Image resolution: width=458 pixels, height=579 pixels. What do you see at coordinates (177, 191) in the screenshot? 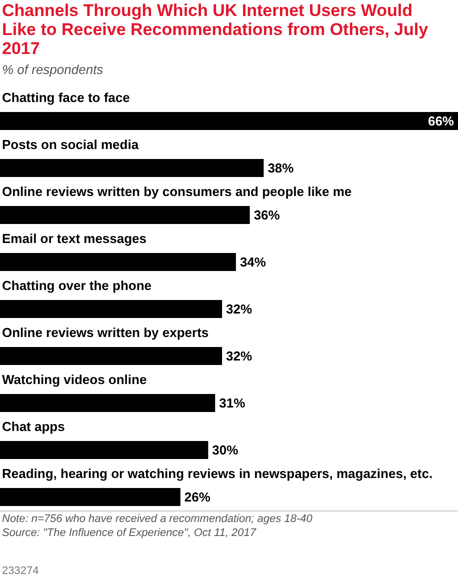
I see `y-tick-label: Online reviews written by consumers and people like me` at bounding box center [177, 191].